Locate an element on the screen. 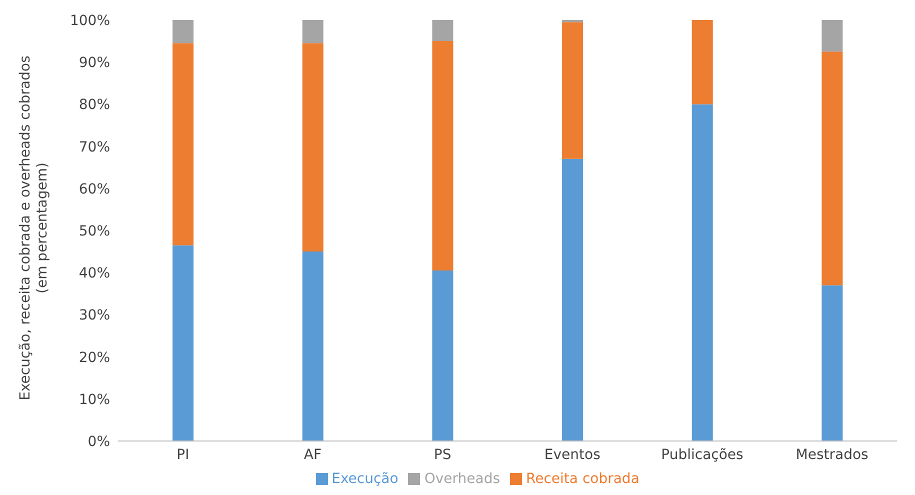 Image resolution: width=915 pixels, height=495 pixels. legend-label: Receita cobrada is located at coordinates (583, 479).